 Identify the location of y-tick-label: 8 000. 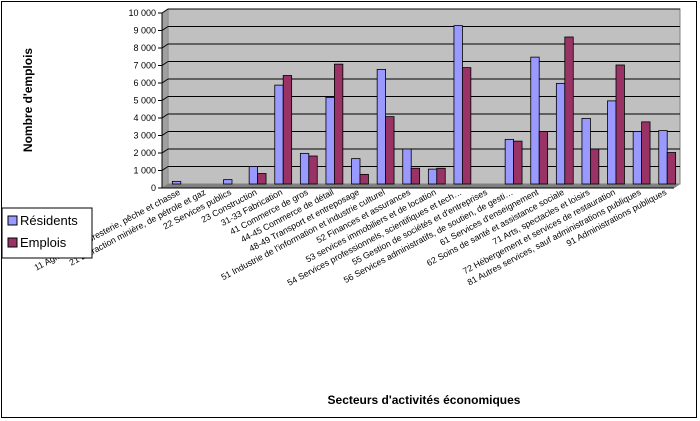
(144, 48).